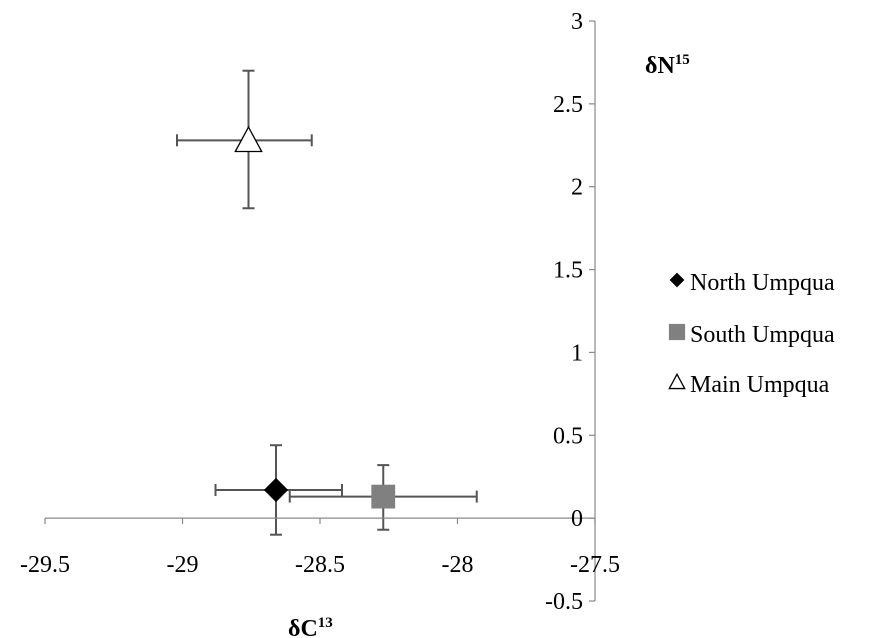  What do you see at coordinates (577, 188) in the screenshot?
I see `y-tick-label: 2` at bounding box center [577, 188].